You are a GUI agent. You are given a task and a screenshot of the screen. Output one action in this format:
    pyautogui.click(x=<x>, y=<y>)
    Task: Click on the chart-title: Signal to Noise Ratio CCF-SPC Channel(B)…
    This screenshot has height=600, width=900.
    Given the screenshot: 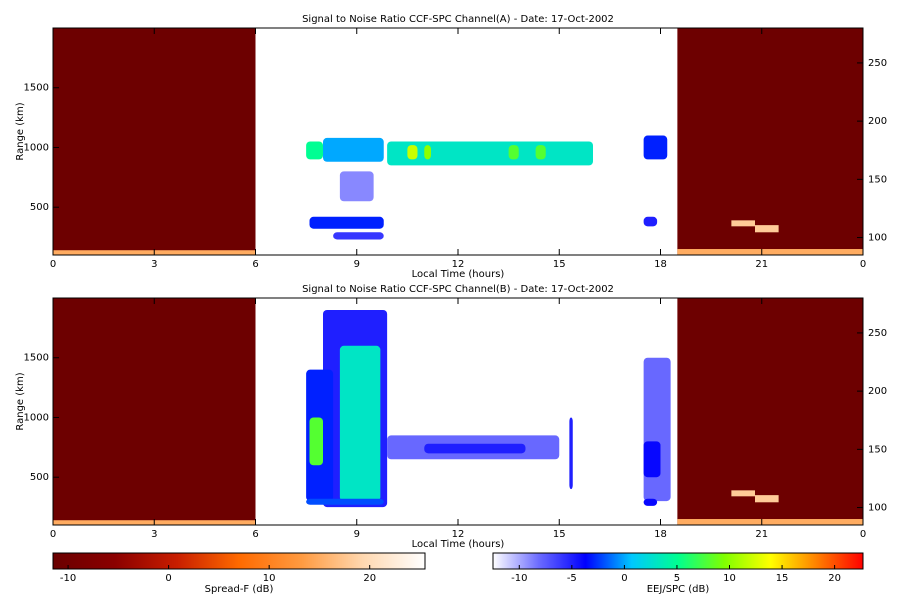 What is the action you would take?
    pyautogui.click(x=458, y=289)
    